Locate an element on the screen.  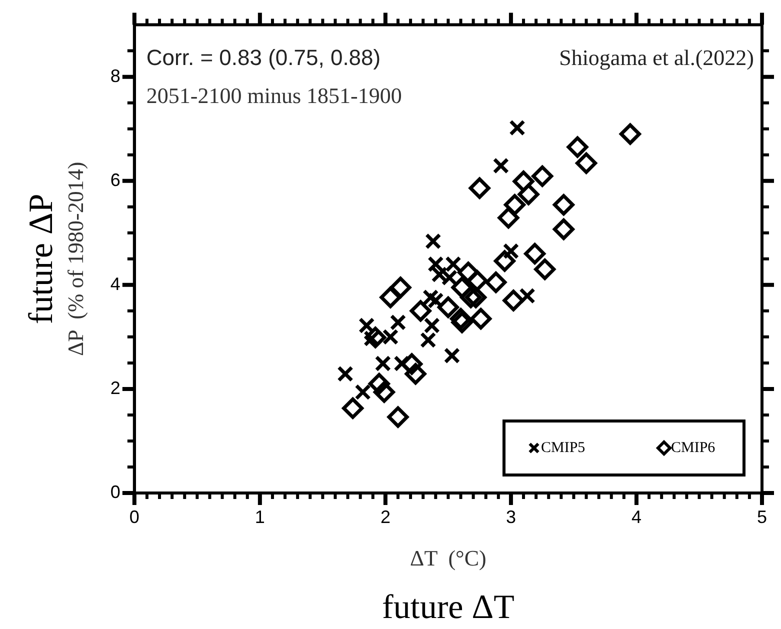
text: future ΔT is located at coordinates (448, 607).